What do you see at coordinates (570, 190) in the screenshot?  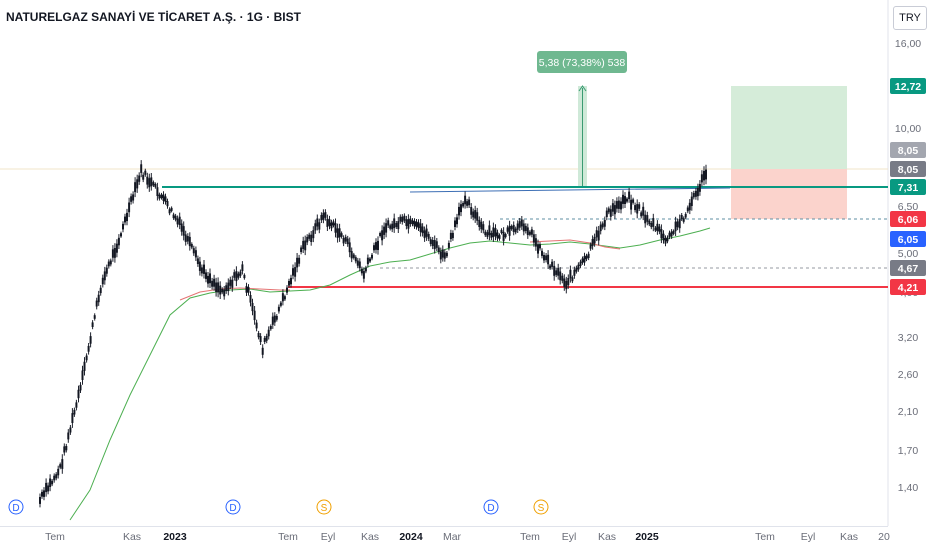 I see `trend-line` at bounding box center [570, 190].